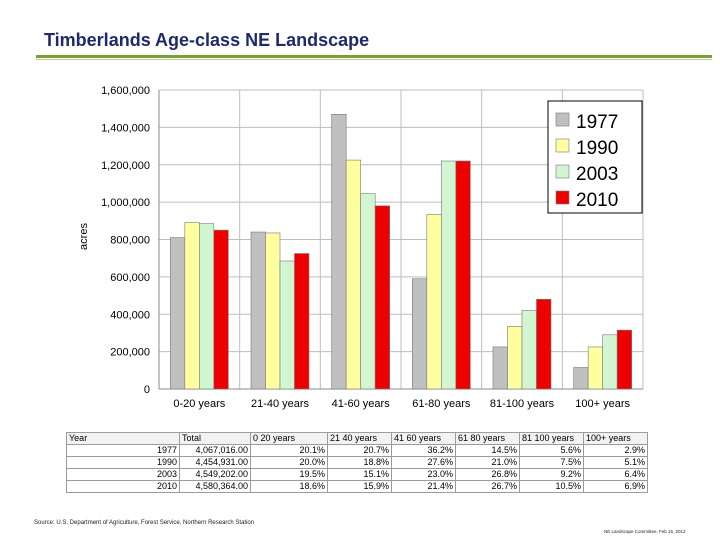 The image size is (720, 540). What do you see at coordinates (84, 236) in the screenshot?
I see `y-axis-label: acres` at bounding box center [84, 236].